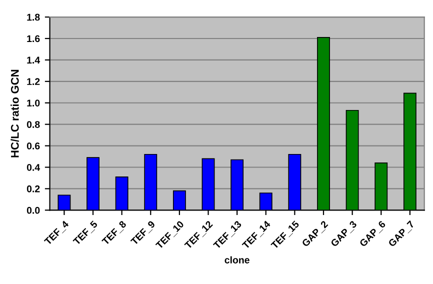 The image size is (433, 284). What do you see at coordinates (33, 38) in the screenshot?
I see `y-tick-label: 1.6` at bounding box center [33, 38].